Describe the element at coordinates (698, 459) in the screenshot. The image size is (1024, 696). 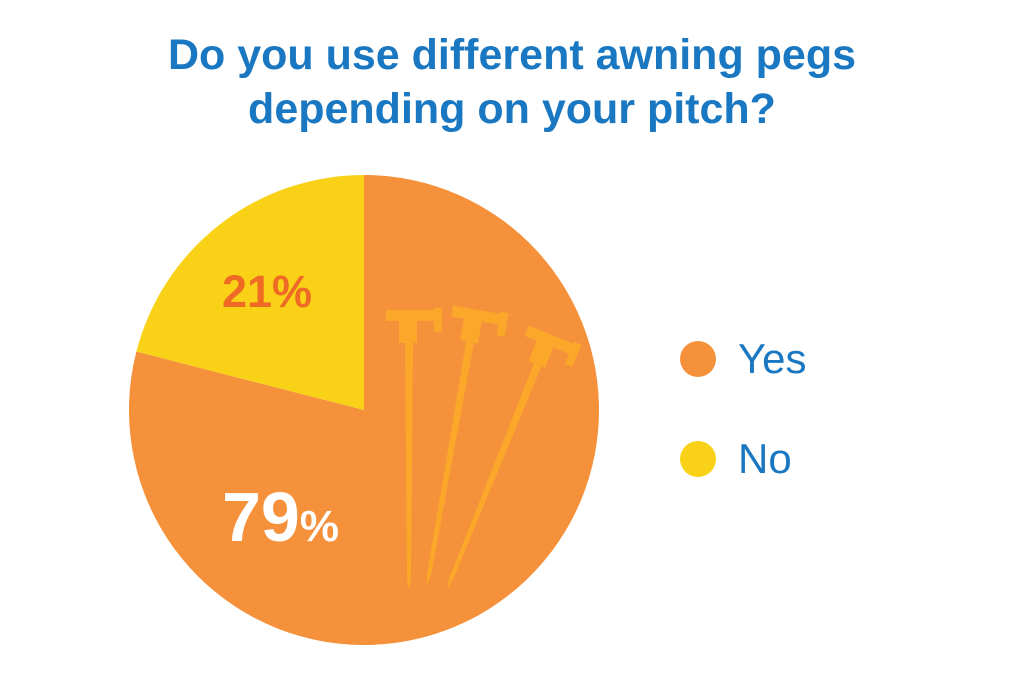
I see `legend-swatch-no` at that location.